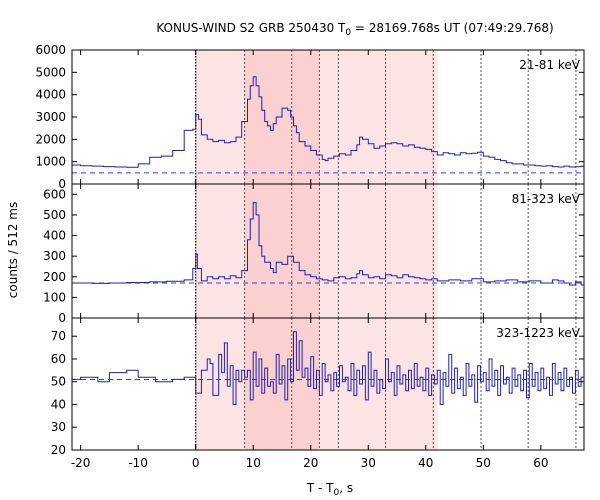 The height and width of the screenshot is (500, 600). I want to click on chart-title-text: KONUS-WIND S2 GRB 250430 T, so click(251, 28).